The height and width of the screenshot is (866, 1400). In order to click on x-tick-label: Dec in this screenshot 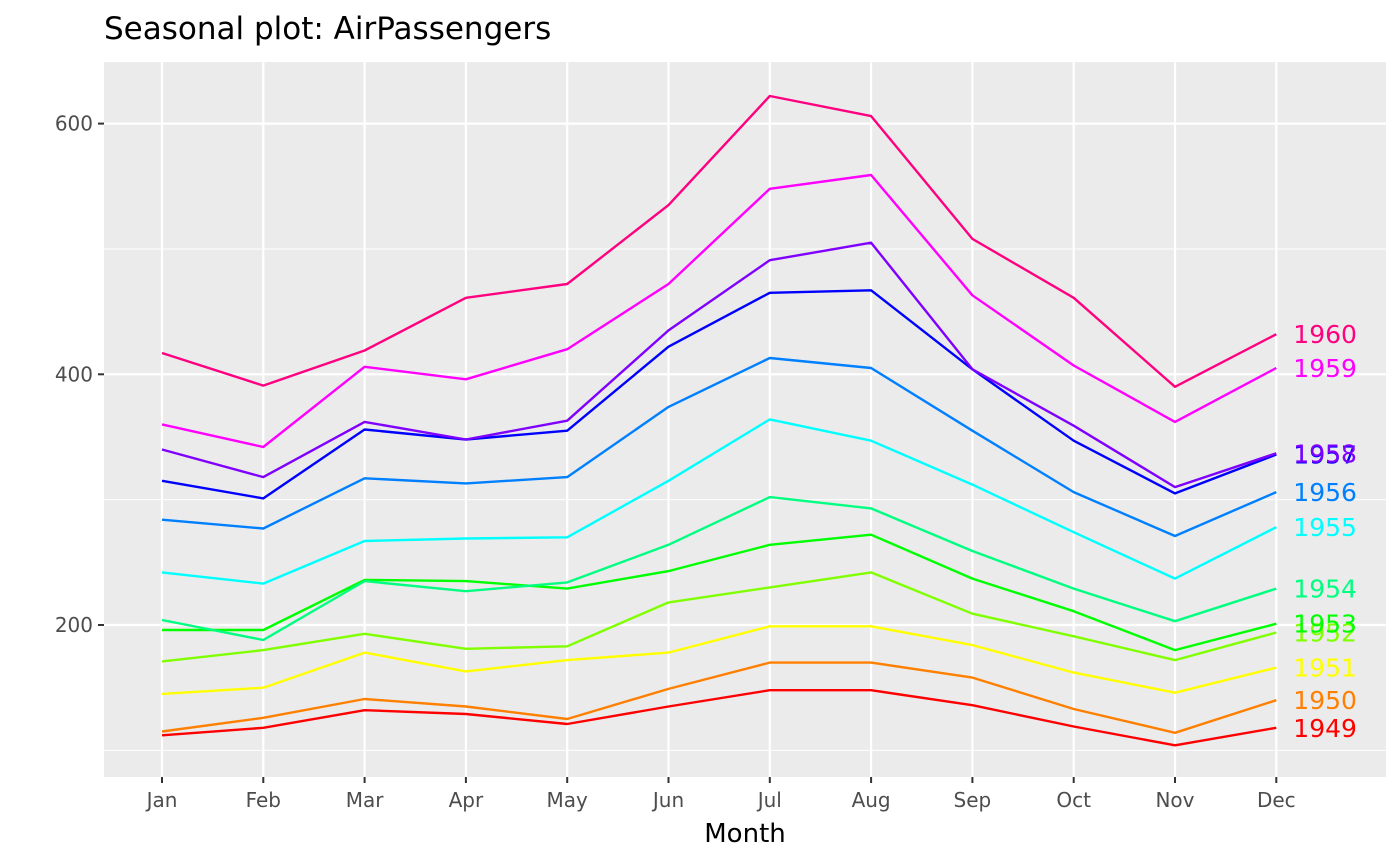, I will do `click(1276, 800)`.